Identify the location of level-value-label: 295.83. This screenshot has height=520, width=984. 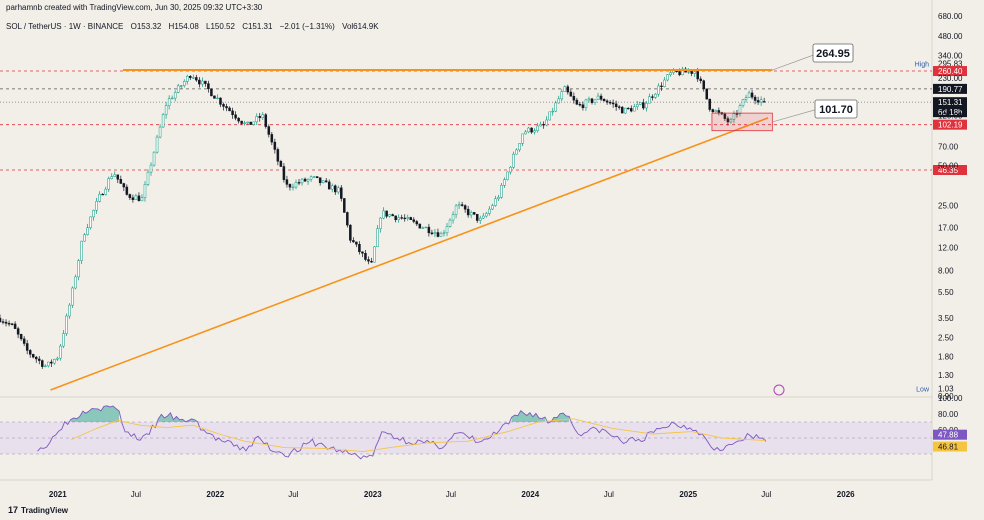
(950, 64).